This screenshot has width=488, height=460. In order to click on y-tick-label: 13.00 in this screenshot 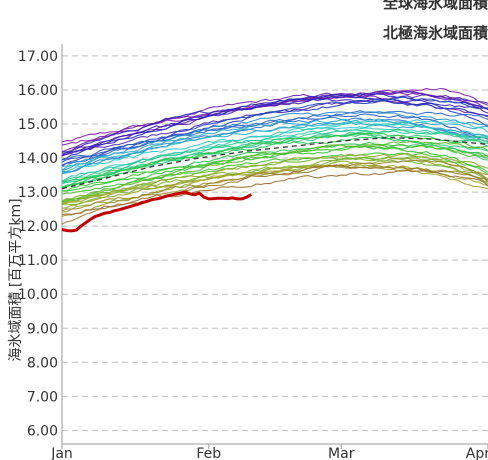, I will do `click(38, 193)`.